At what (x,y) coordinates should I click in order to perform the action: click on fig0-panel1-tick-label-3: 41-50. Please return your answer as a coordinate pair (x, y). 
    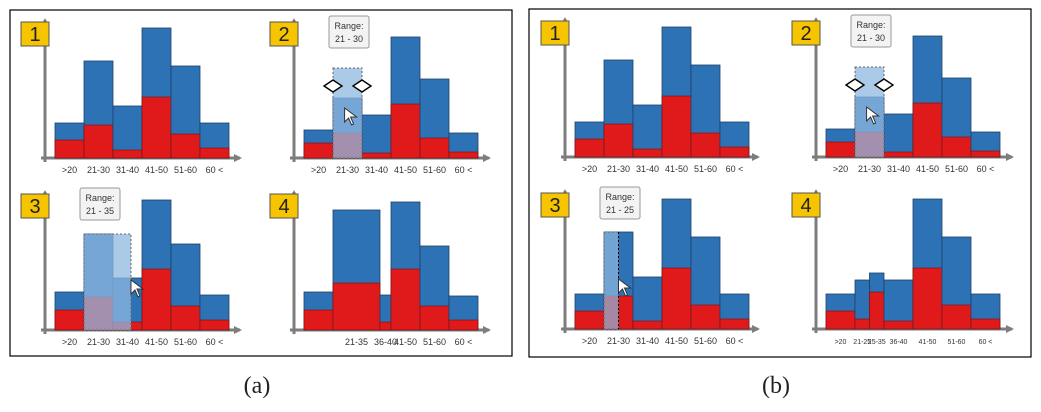
    Looking at the image, I should click on (405, 170).